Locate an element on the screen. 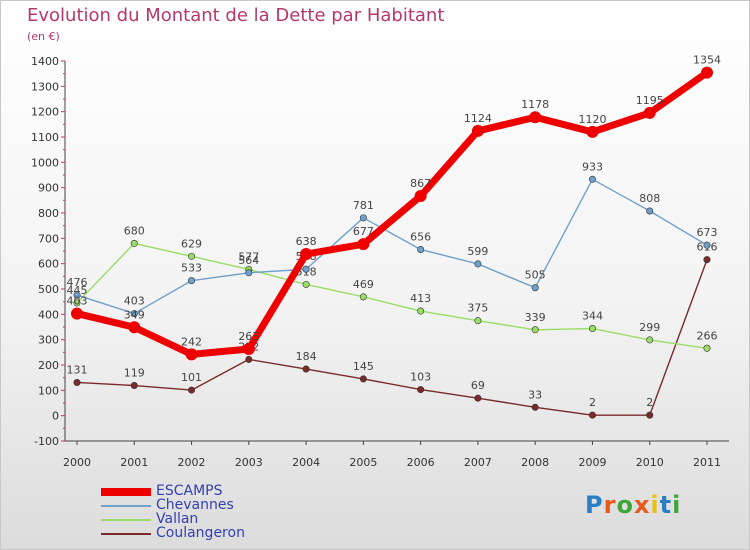  legend-label: Chevannes is located at coordinates (195, 505).